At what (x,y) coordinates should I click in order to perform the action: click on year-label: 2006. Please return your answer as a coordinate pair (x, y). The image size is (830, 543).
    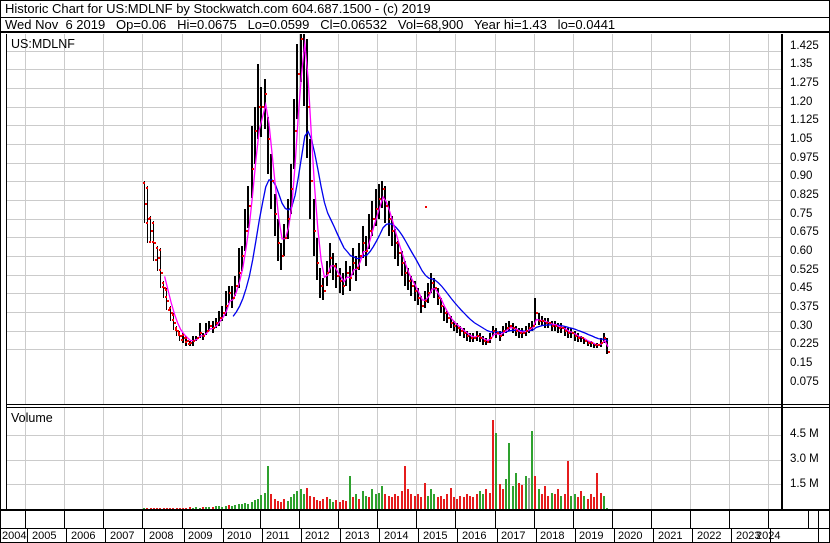
    Looking at the image, I should click on (83, 536).